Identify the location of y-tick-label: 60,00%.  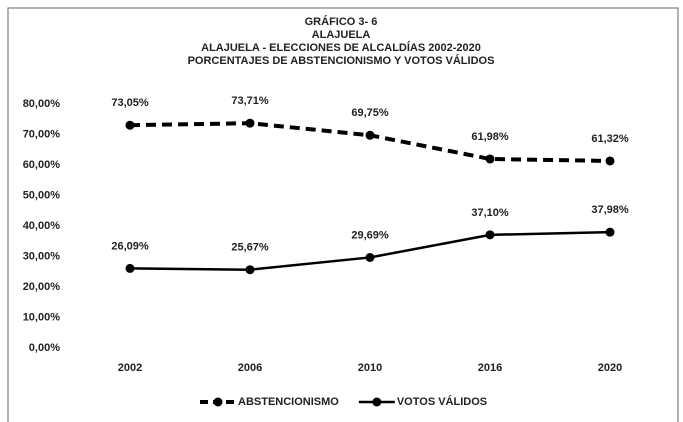
(42, 165).